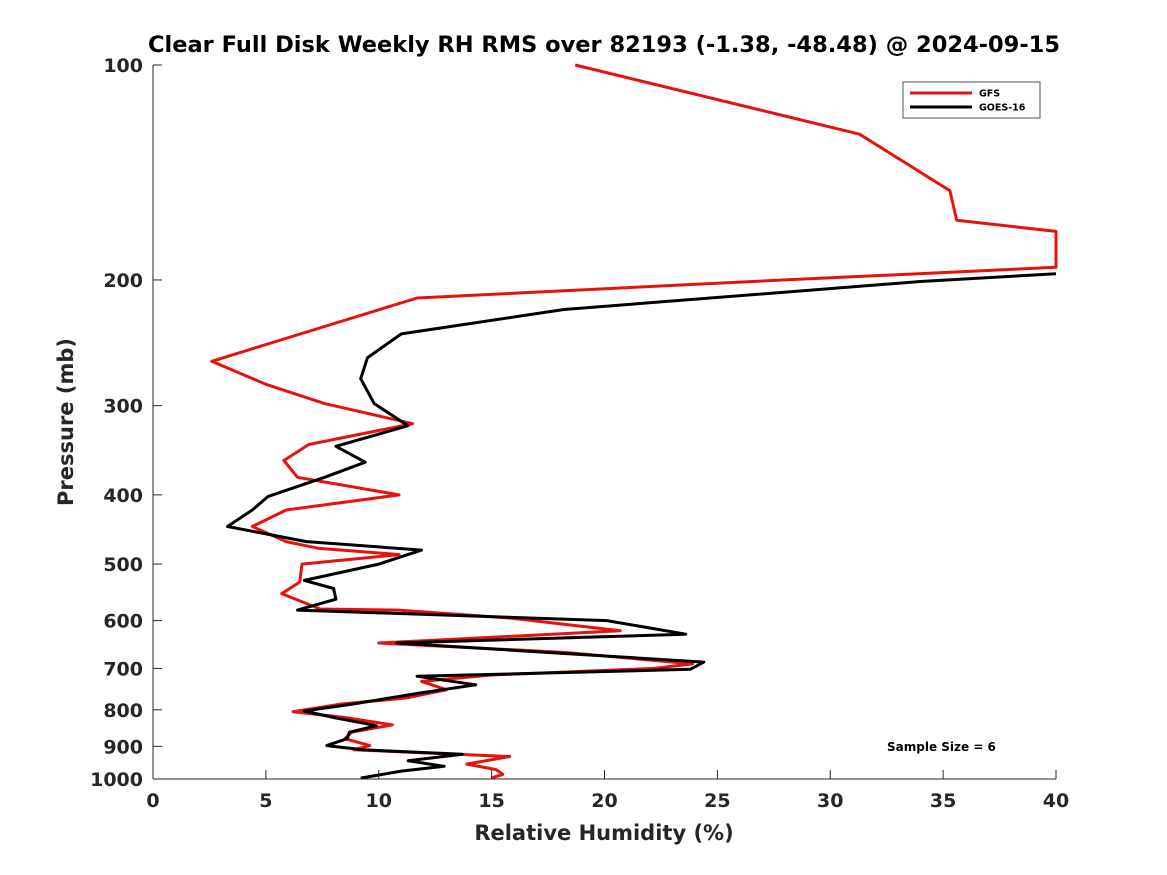 Image resolution: width=1167 pixels, height=875 pixels. What do you see at coordinates (717, 801) in the screenshot?
I see `x-tick-label: 25` at bounding box center [717, 801].